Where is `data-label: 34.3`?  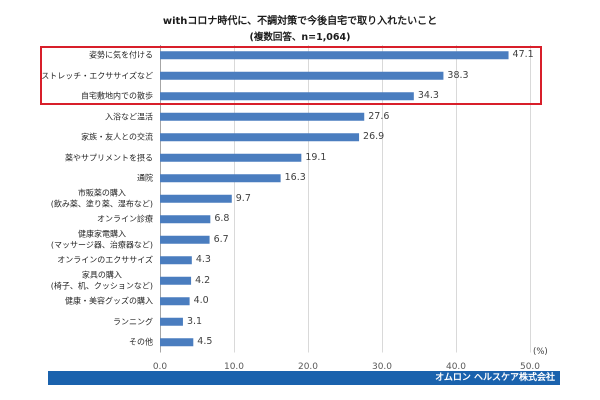 data-label: 34.3 is located at coordinates (428, 96).